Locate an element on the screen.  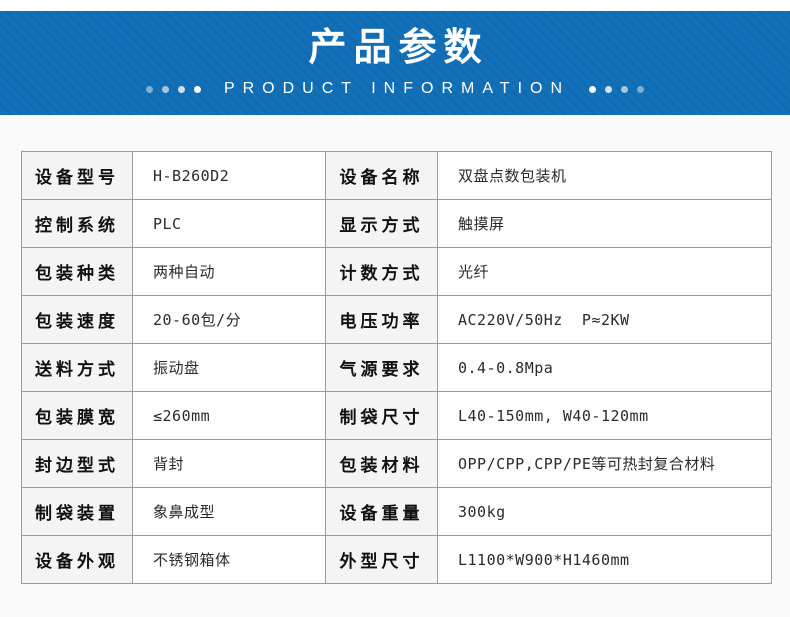
table-row: 控制系统 PLC 显示方式 触摸屏 is located at coordinates (396, 223).